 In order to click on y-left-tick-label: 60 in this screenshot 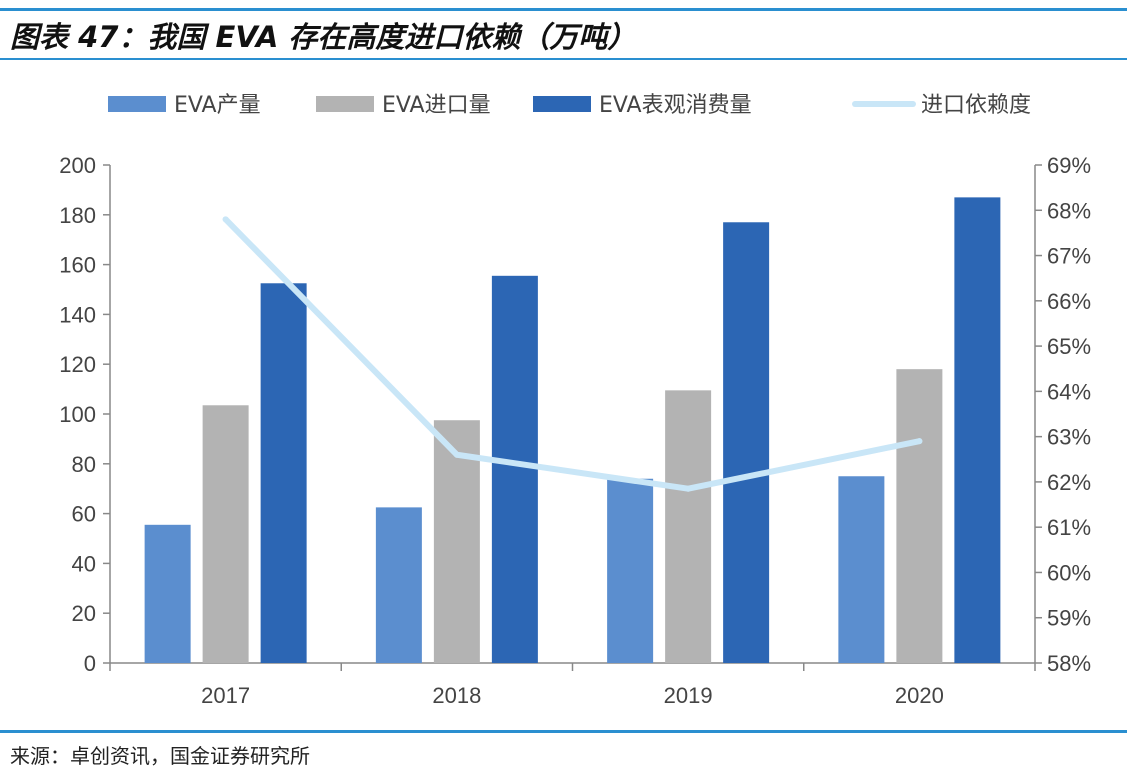, I will do `click(84, 514)`.